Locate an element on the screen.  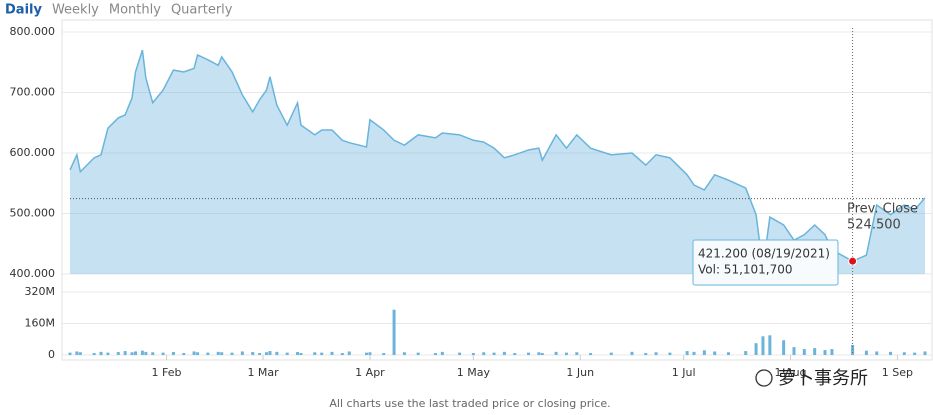
hover-point is located at coordinates (853, 261).